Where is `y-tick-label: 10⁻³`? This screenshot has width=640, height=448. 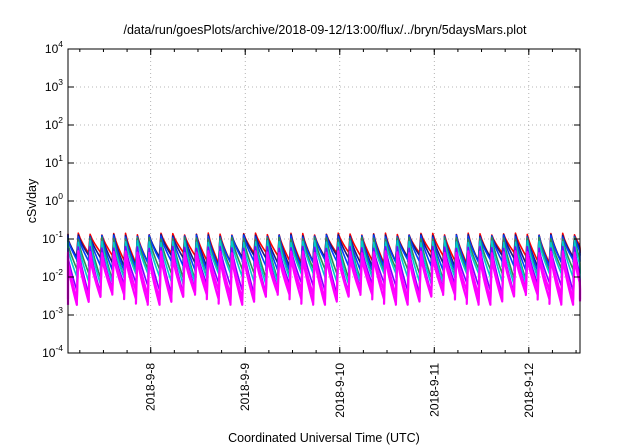 y-tick-label: 10⁻³ is located at coordinates (52, 313).